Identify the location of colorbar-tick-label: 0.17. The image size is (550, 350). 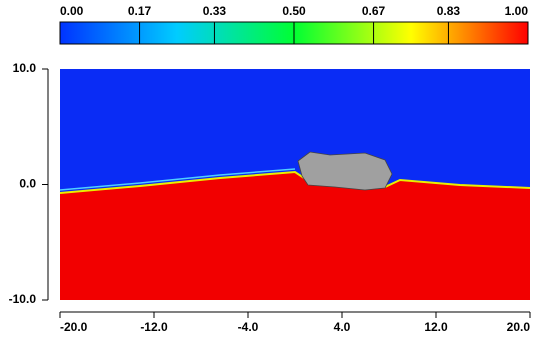
(140, 11).